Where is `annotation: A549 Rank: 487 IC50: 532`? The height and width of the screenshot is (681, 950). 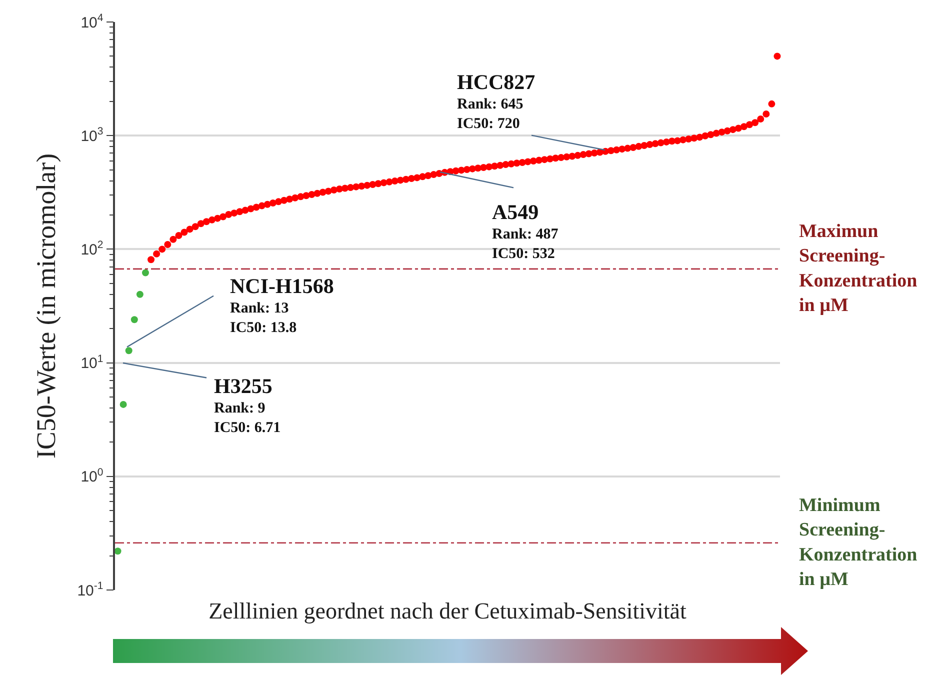 annotation: A549 Rank: 487 IC50: 532 is located at coordinates (525, 231).